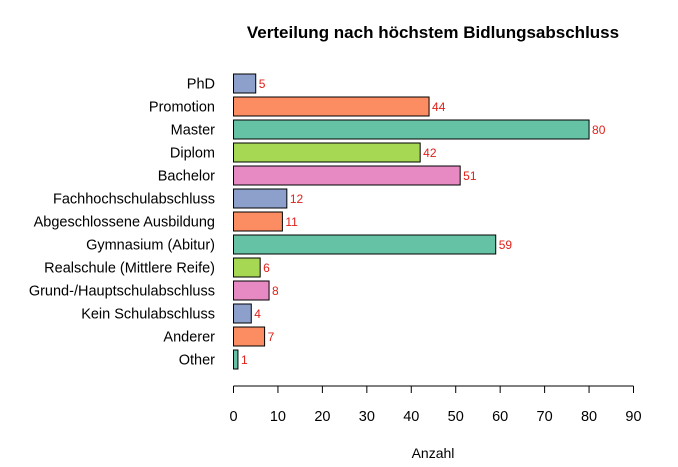  What do you see at coordinates (260, 198) in the screenshot?
I see `bar-fachhochschulabschluss` at bounding box center [260, 198].